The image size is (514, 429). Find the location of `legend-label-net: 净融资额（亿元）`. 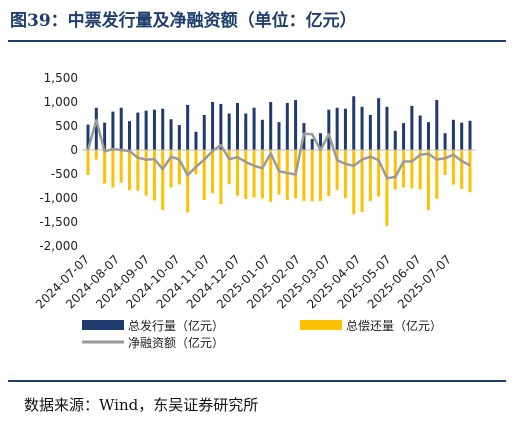

legend-label-net: 净融资额（亿元） is located at coordinates (176, 342).